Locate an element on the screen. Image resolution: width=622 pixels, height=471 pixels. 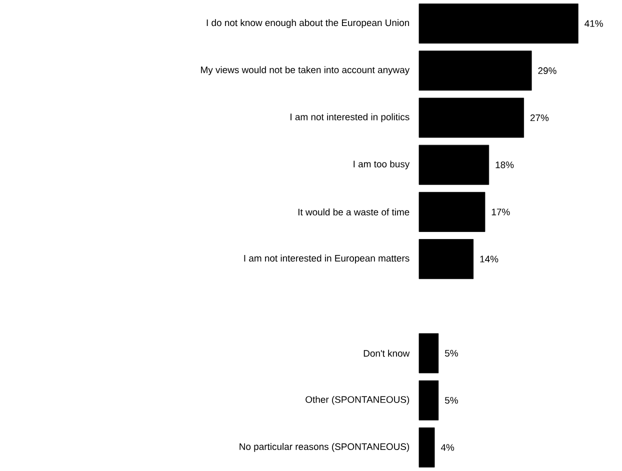
data-label: 29% is located at coordinates (547, 70).